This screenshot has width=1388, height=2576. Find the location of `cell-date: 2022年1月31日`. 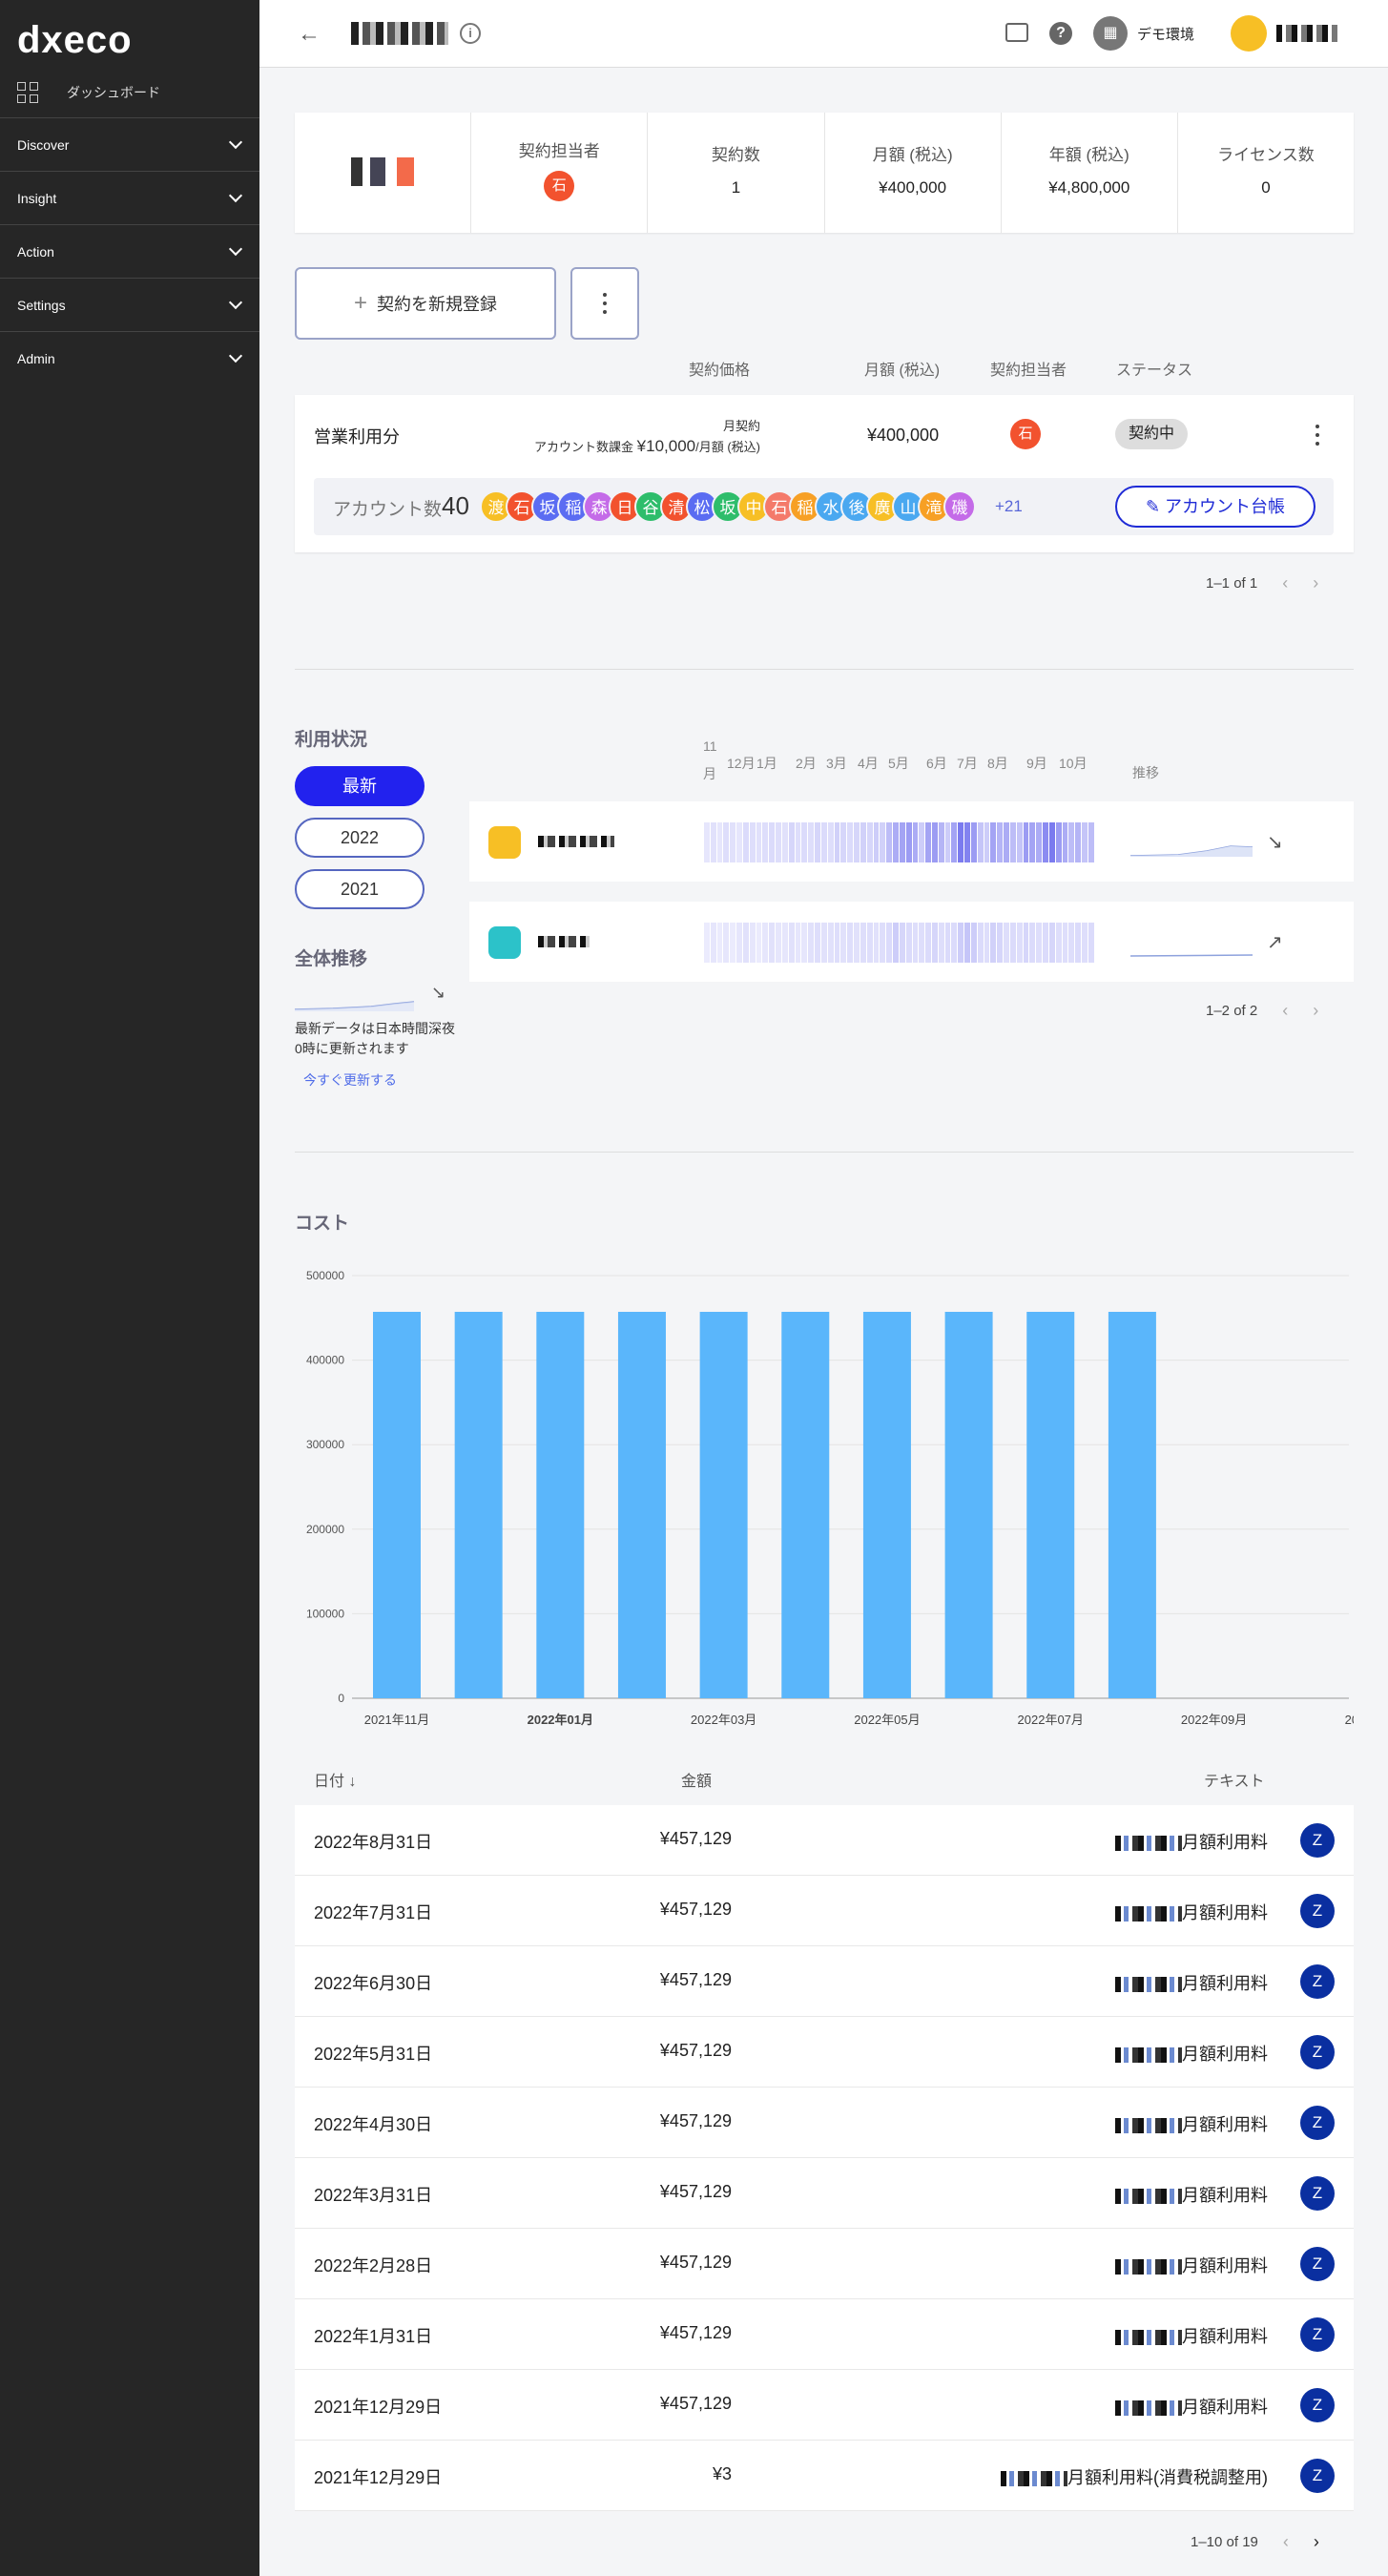

cell-date: 2022年1月31日 is located at coordinates (374, 2336).